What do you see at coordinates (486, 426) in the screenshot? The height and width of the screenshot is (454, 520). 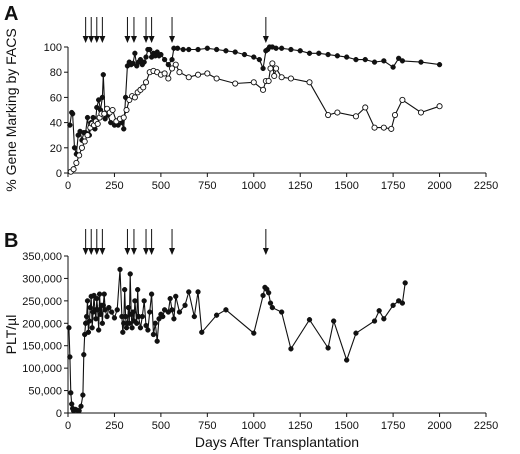 I see `x-tick-label: 2250` at bounding box center [486, 426].